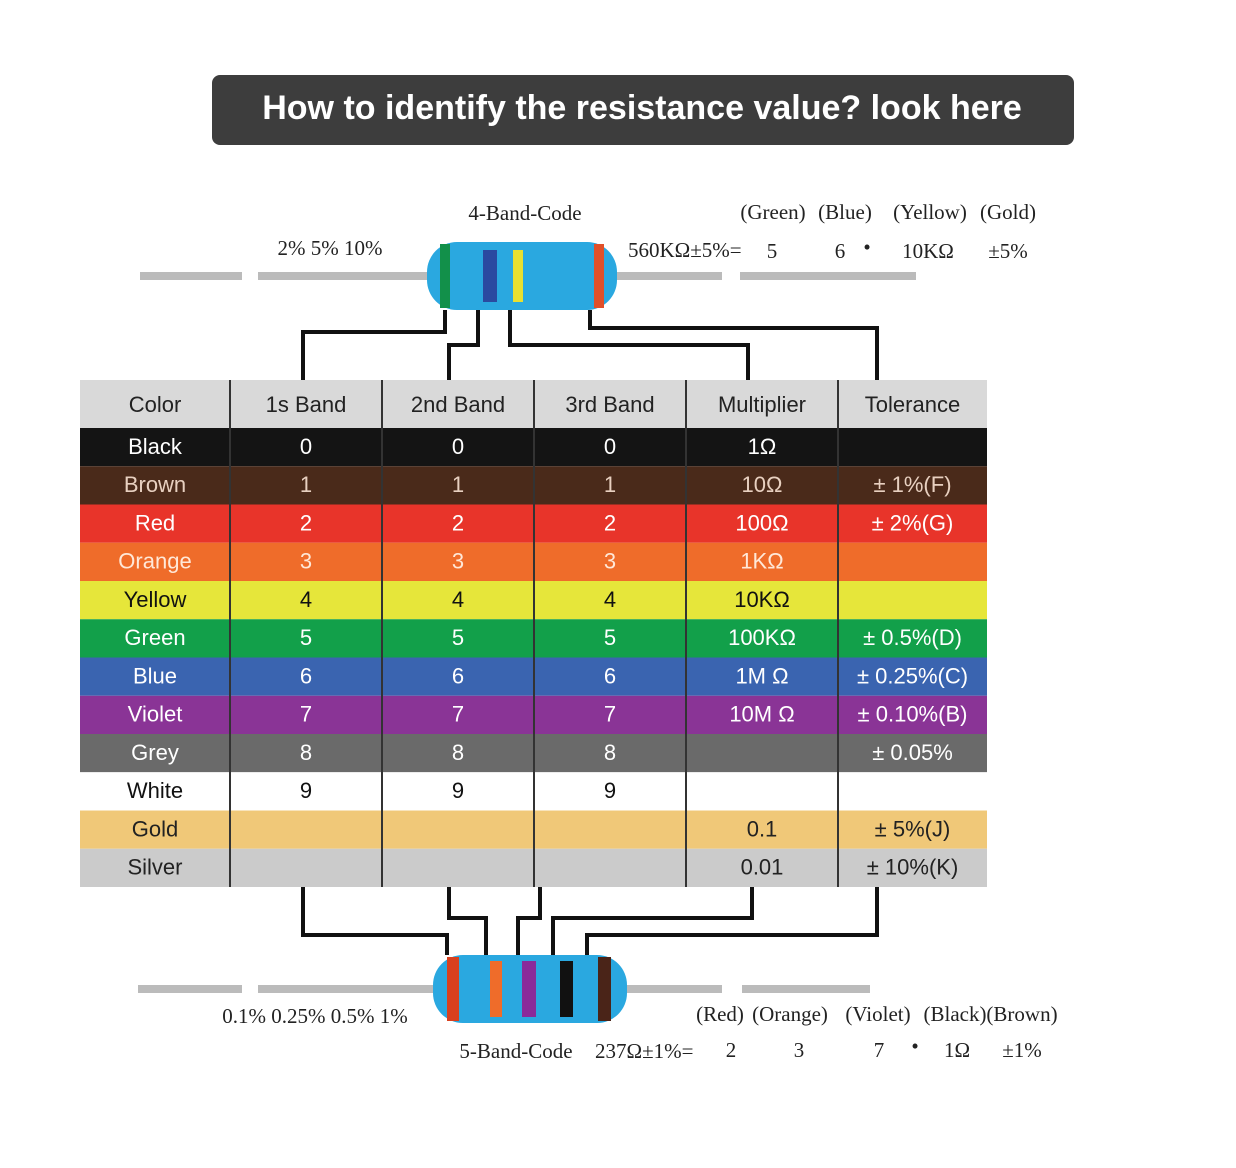 The width and height of the screenshot is (1236, 1168). I want to click on equation: 237Ω±1%=, so click(644, 1051).